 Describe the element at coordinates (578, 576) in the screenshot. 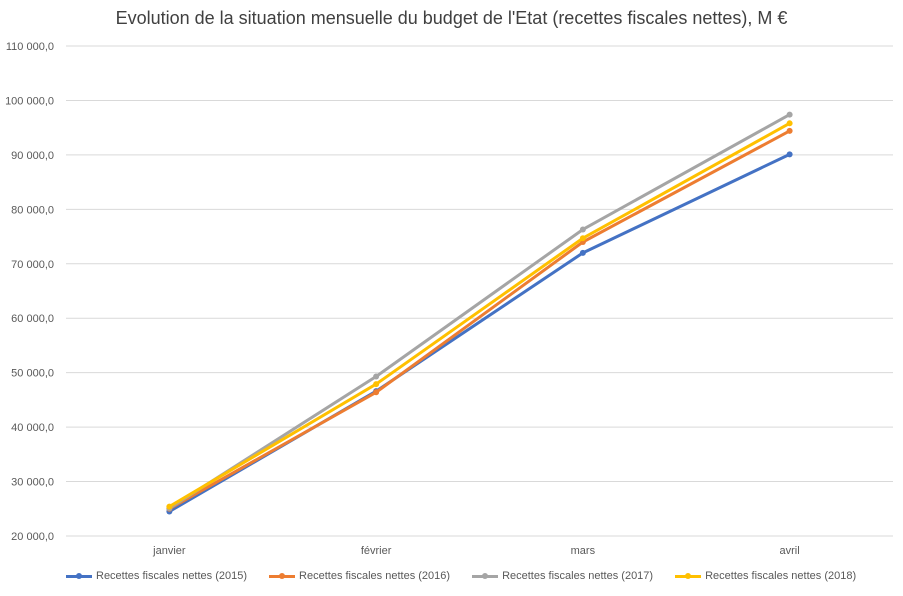

I see `legend-label: Recettes fiscales nettes (2017)` at that location.